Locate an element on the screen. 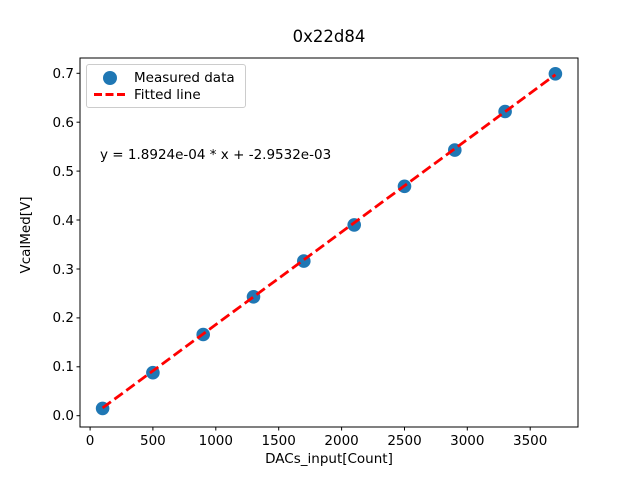 This screenshot has width=640, height=480. x-tick-label: 0 is located at coordinates (90, 441).